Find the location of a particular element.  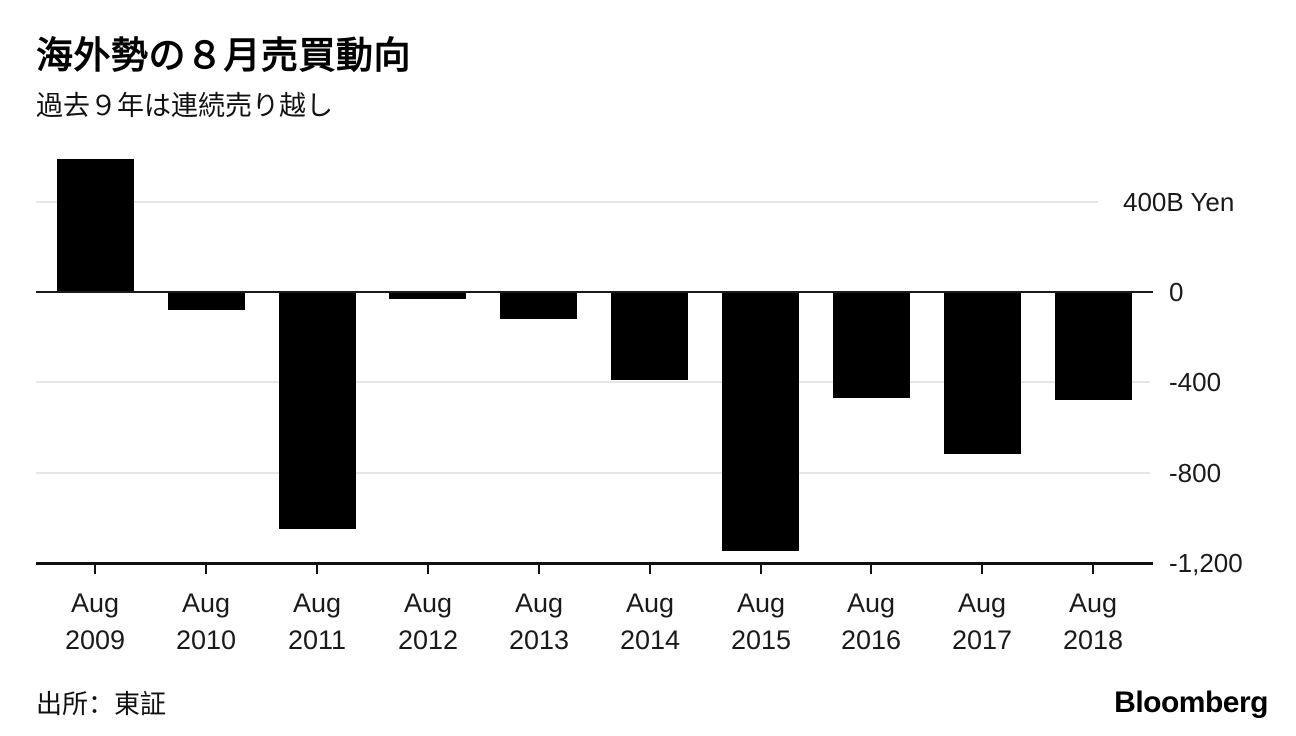

x-tick-year: 2012 is located at coordinates (428, 640).